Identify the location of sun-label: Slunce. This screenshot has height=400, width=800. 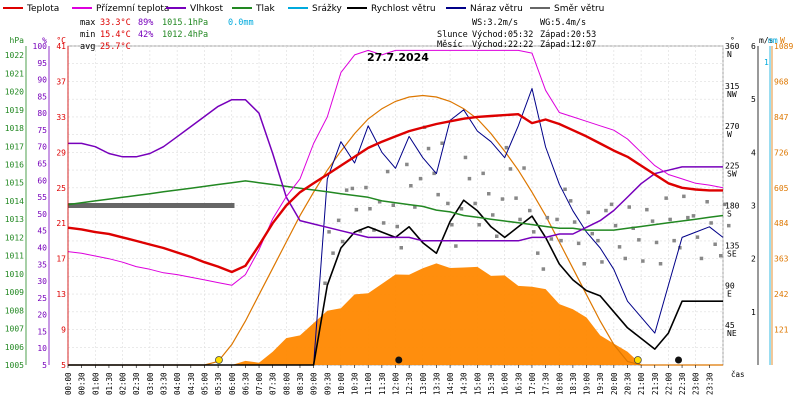
(452, 35).